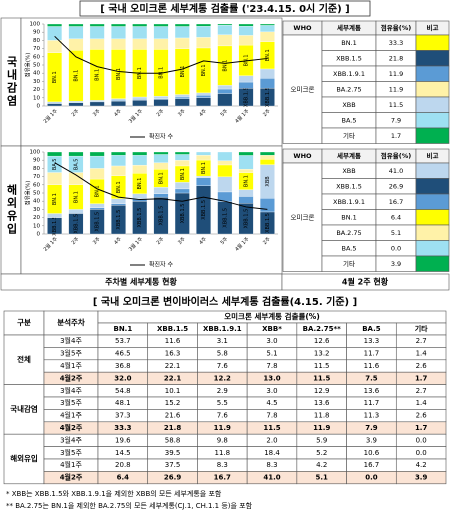  Describe the element at coordinates (421, 341) in the screenshot. I see `cell-value: 2.7` at that location.